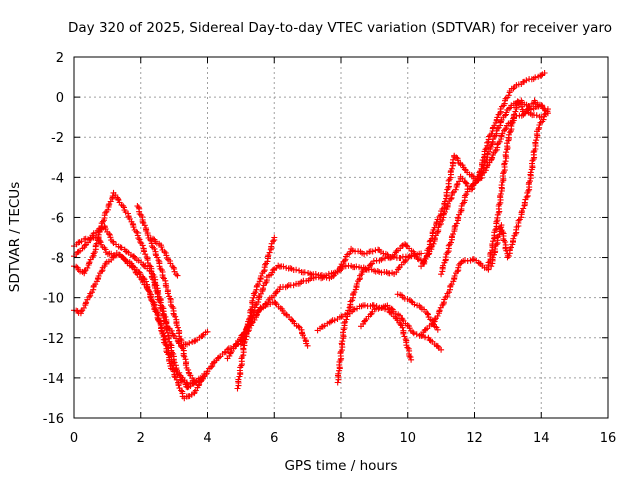 The image size is (640, 480). Describe the element at coordinates (53, 339) in the screenshot. I see `y-tick-label: -12` at that location.